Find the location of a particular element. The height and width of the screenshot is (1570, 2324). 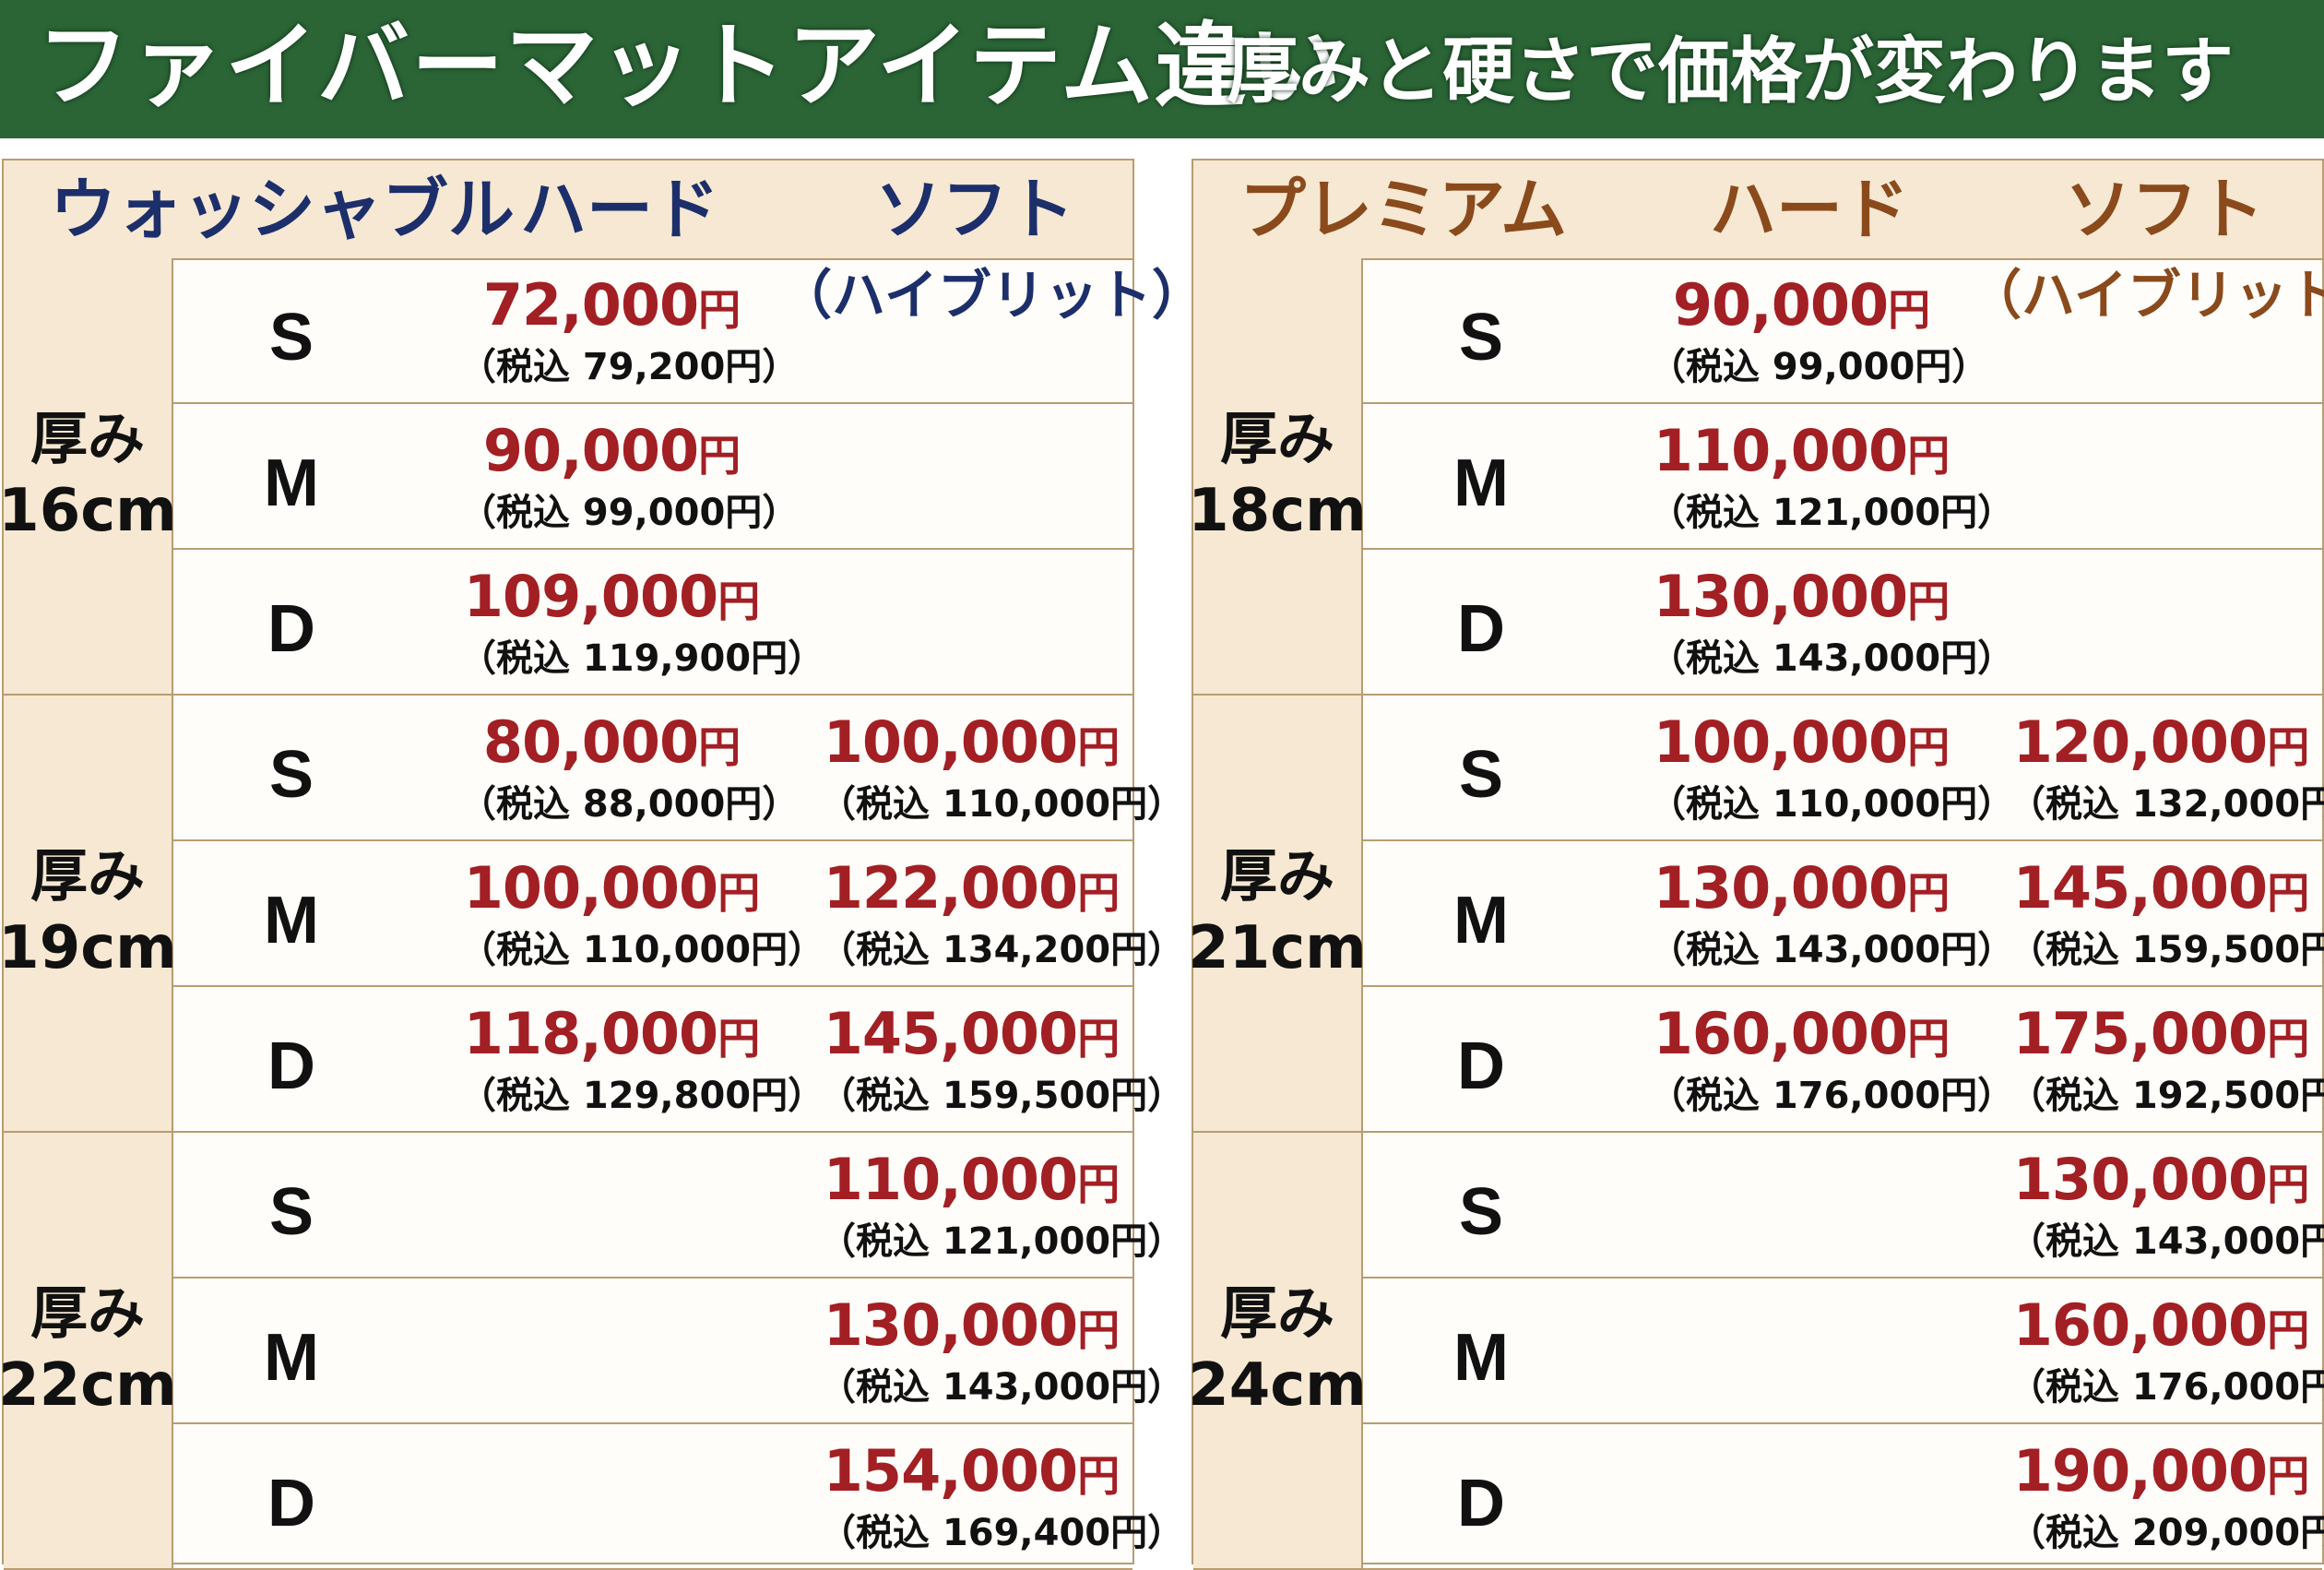

hard-price-cell: 160,000円 （税込 176,000円） is located at coordinates (1831, 1059).